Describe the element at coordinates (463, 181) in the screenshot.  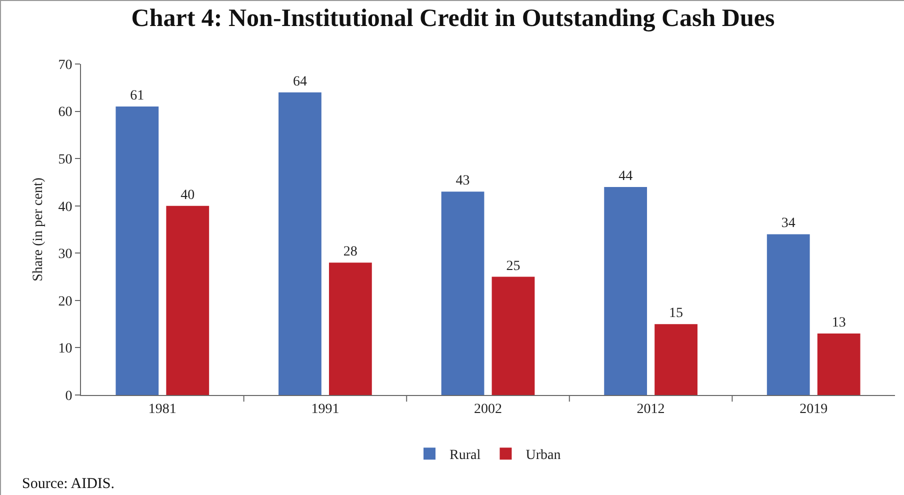
I see `data-label: 43` at that location.